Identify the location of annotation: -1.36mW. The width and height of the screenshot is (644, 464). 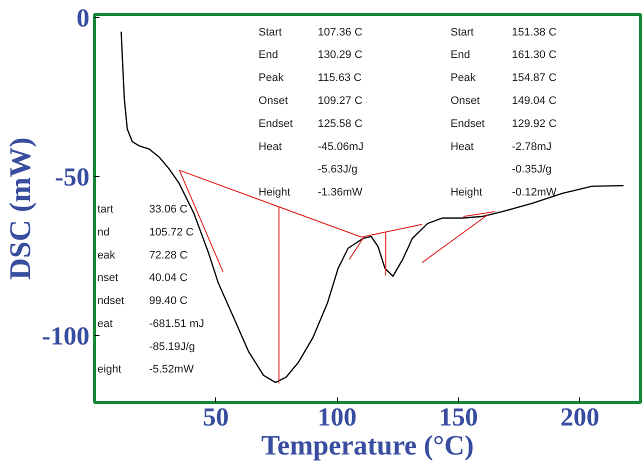
(340, 192).